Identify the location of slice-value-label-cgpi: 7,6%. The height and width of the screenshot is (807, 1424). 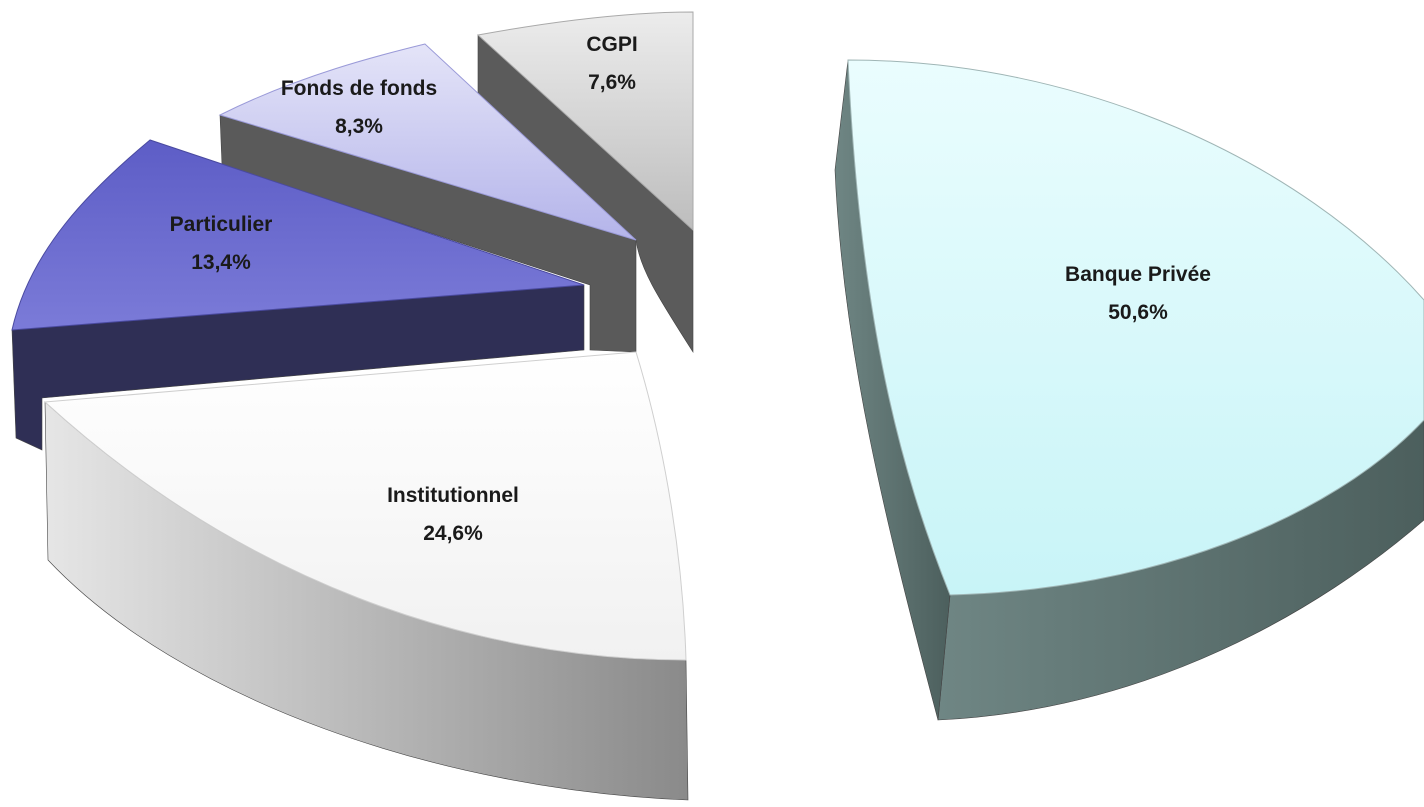
(612, 82).